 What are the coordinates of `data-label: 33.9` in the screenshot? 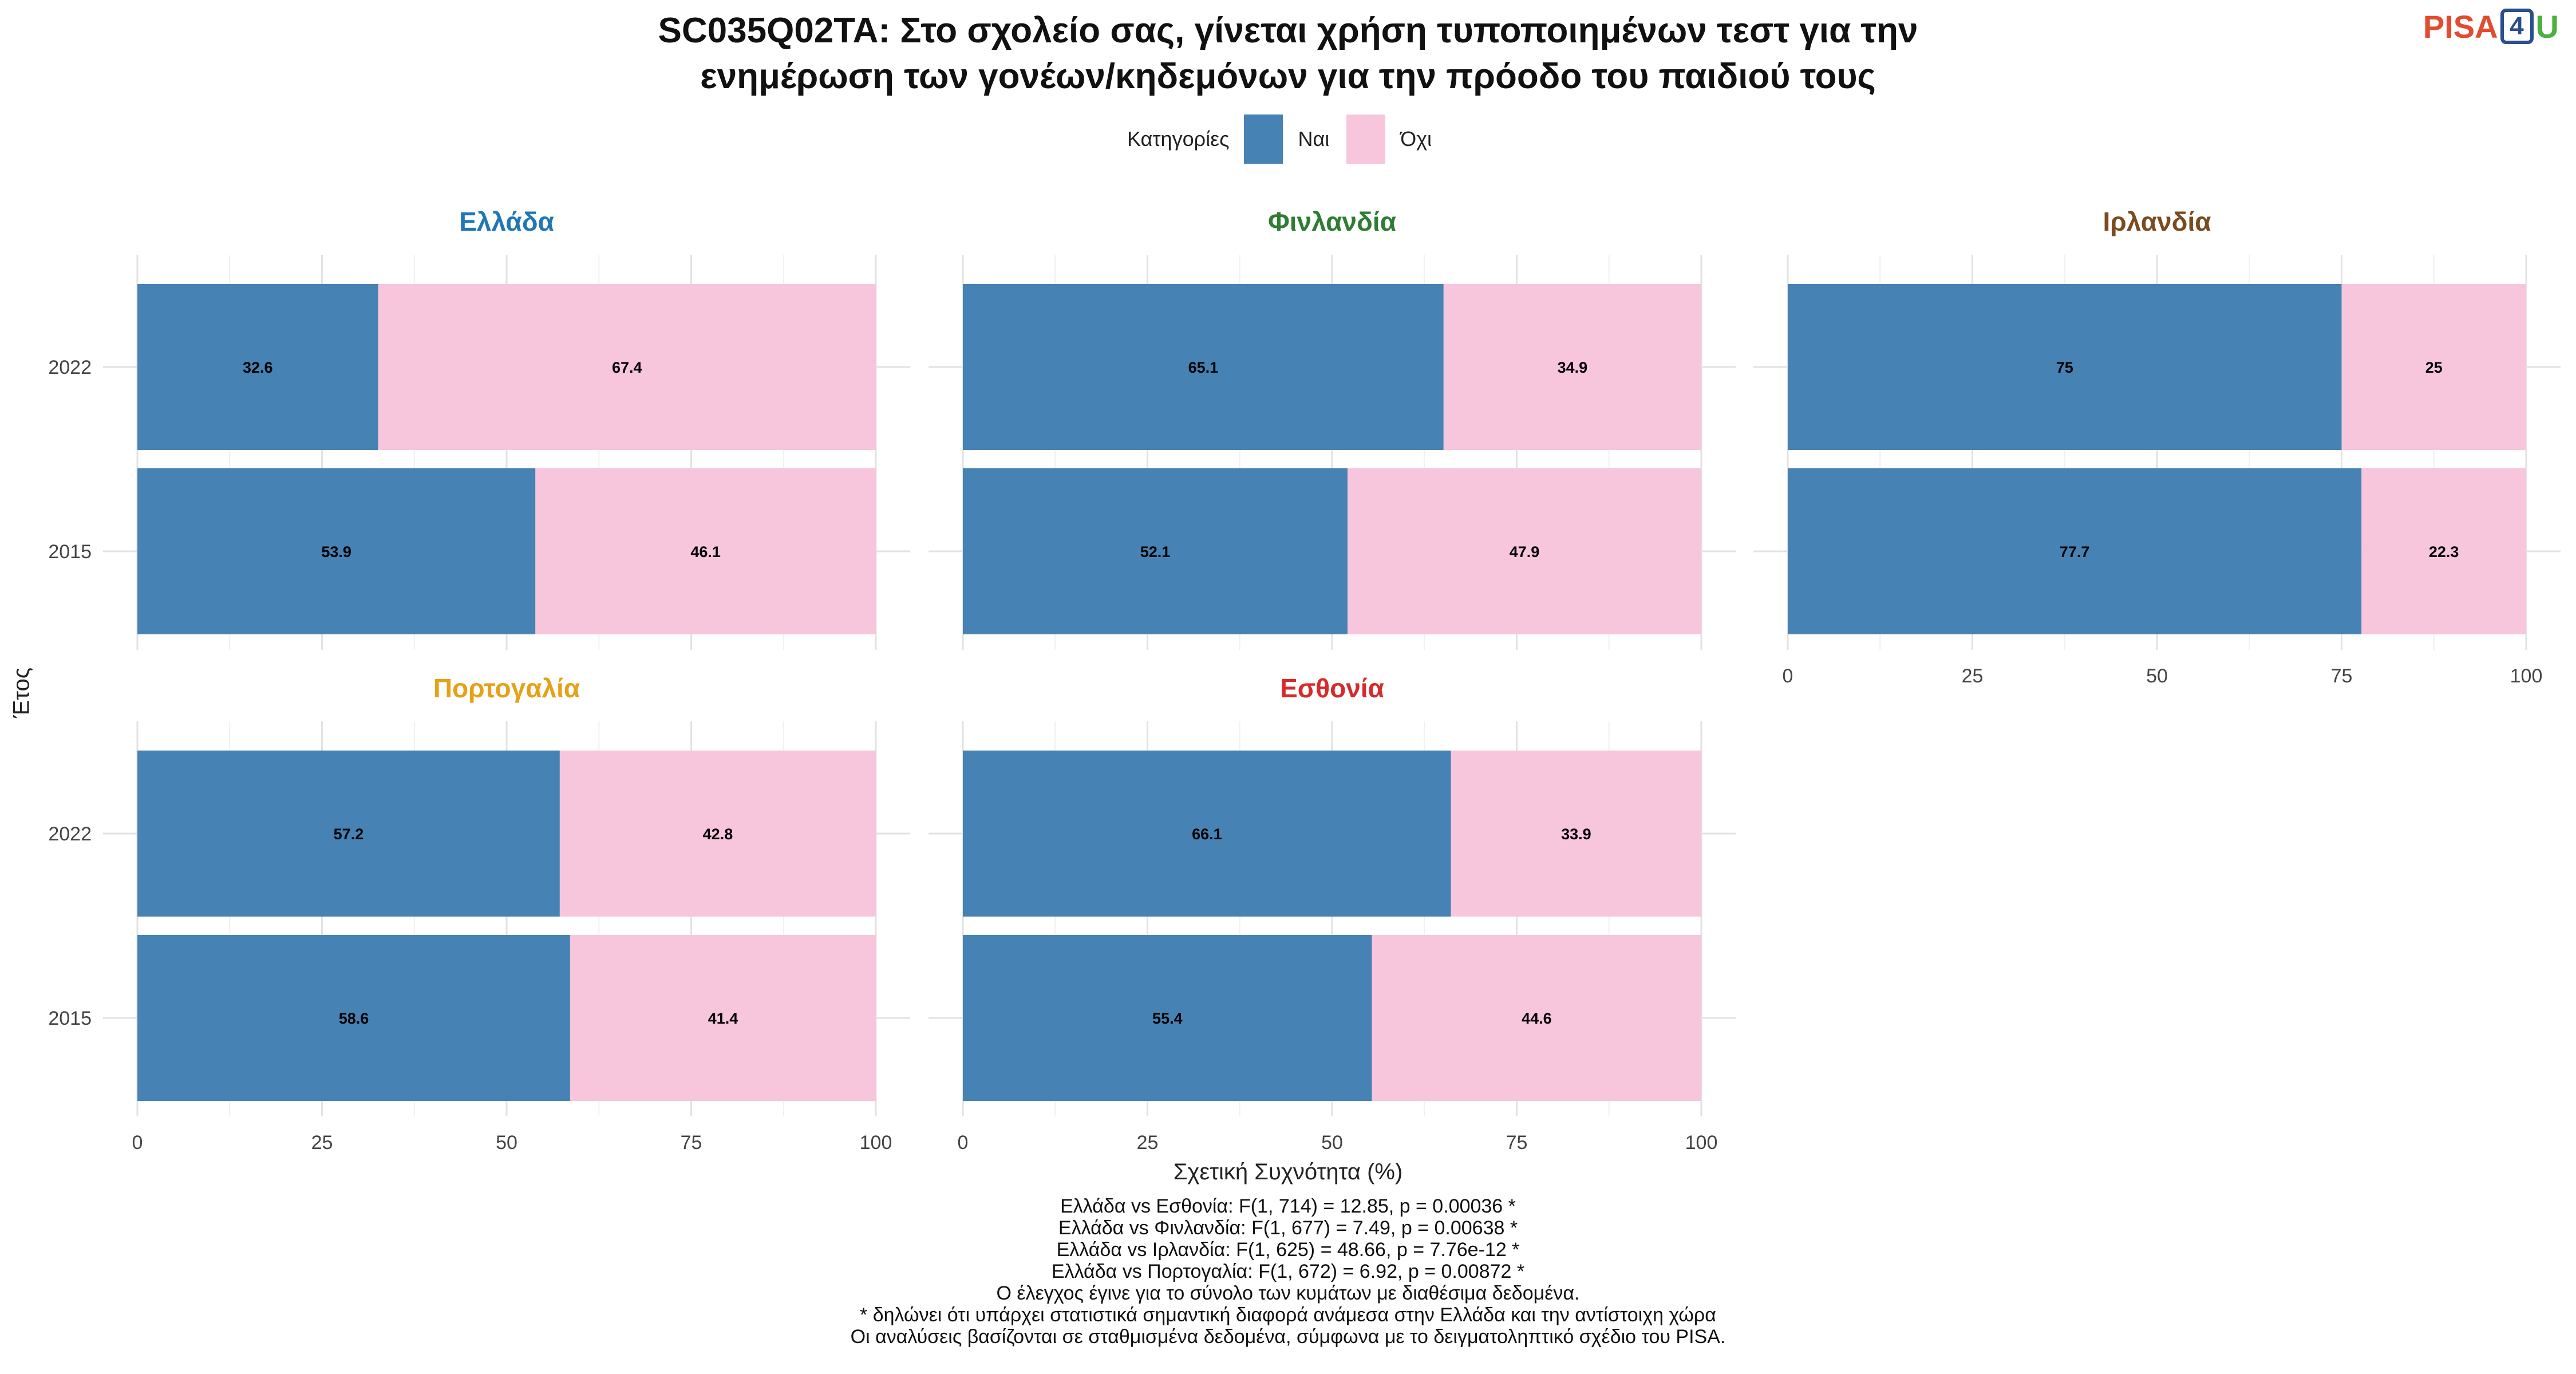 It's located at (1576, 834).